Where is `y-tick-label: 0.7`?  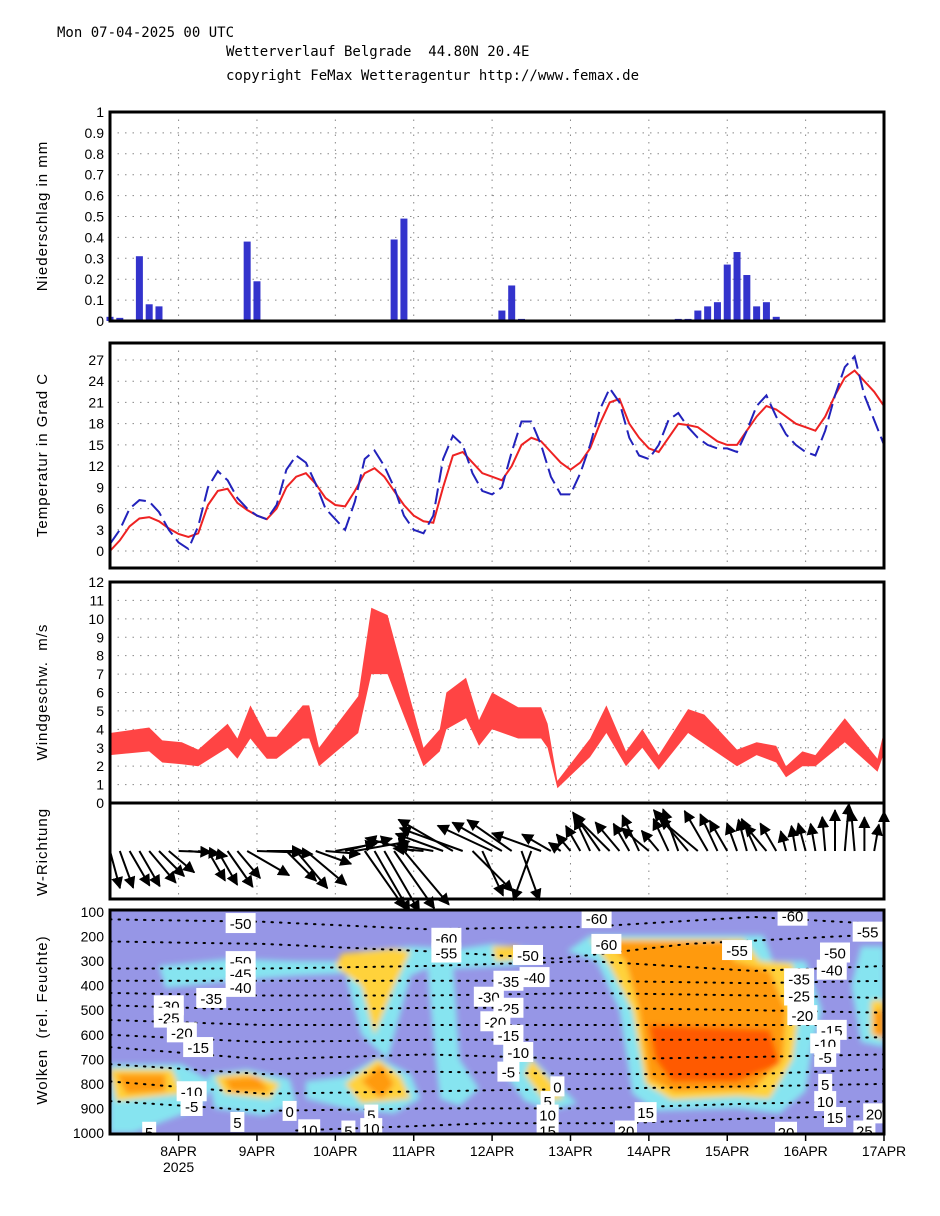
y-tick-label: 0.7 is located at coordinates (95, 175).